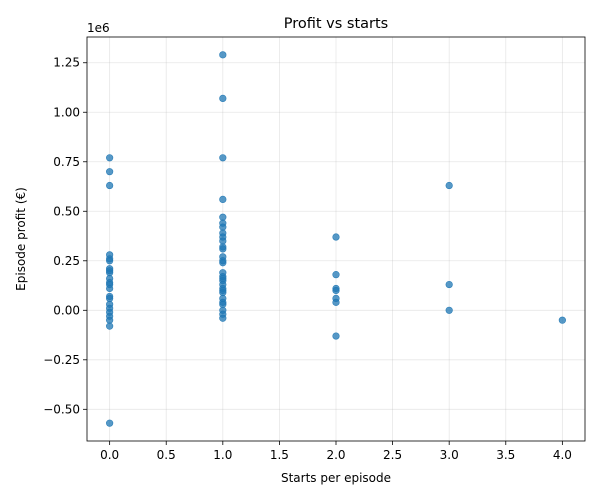 The image size is (600, 500). Describe the element at coordinates (336, 24) in the screenshot. I see `chart-title: Profit vs starts` at that location.